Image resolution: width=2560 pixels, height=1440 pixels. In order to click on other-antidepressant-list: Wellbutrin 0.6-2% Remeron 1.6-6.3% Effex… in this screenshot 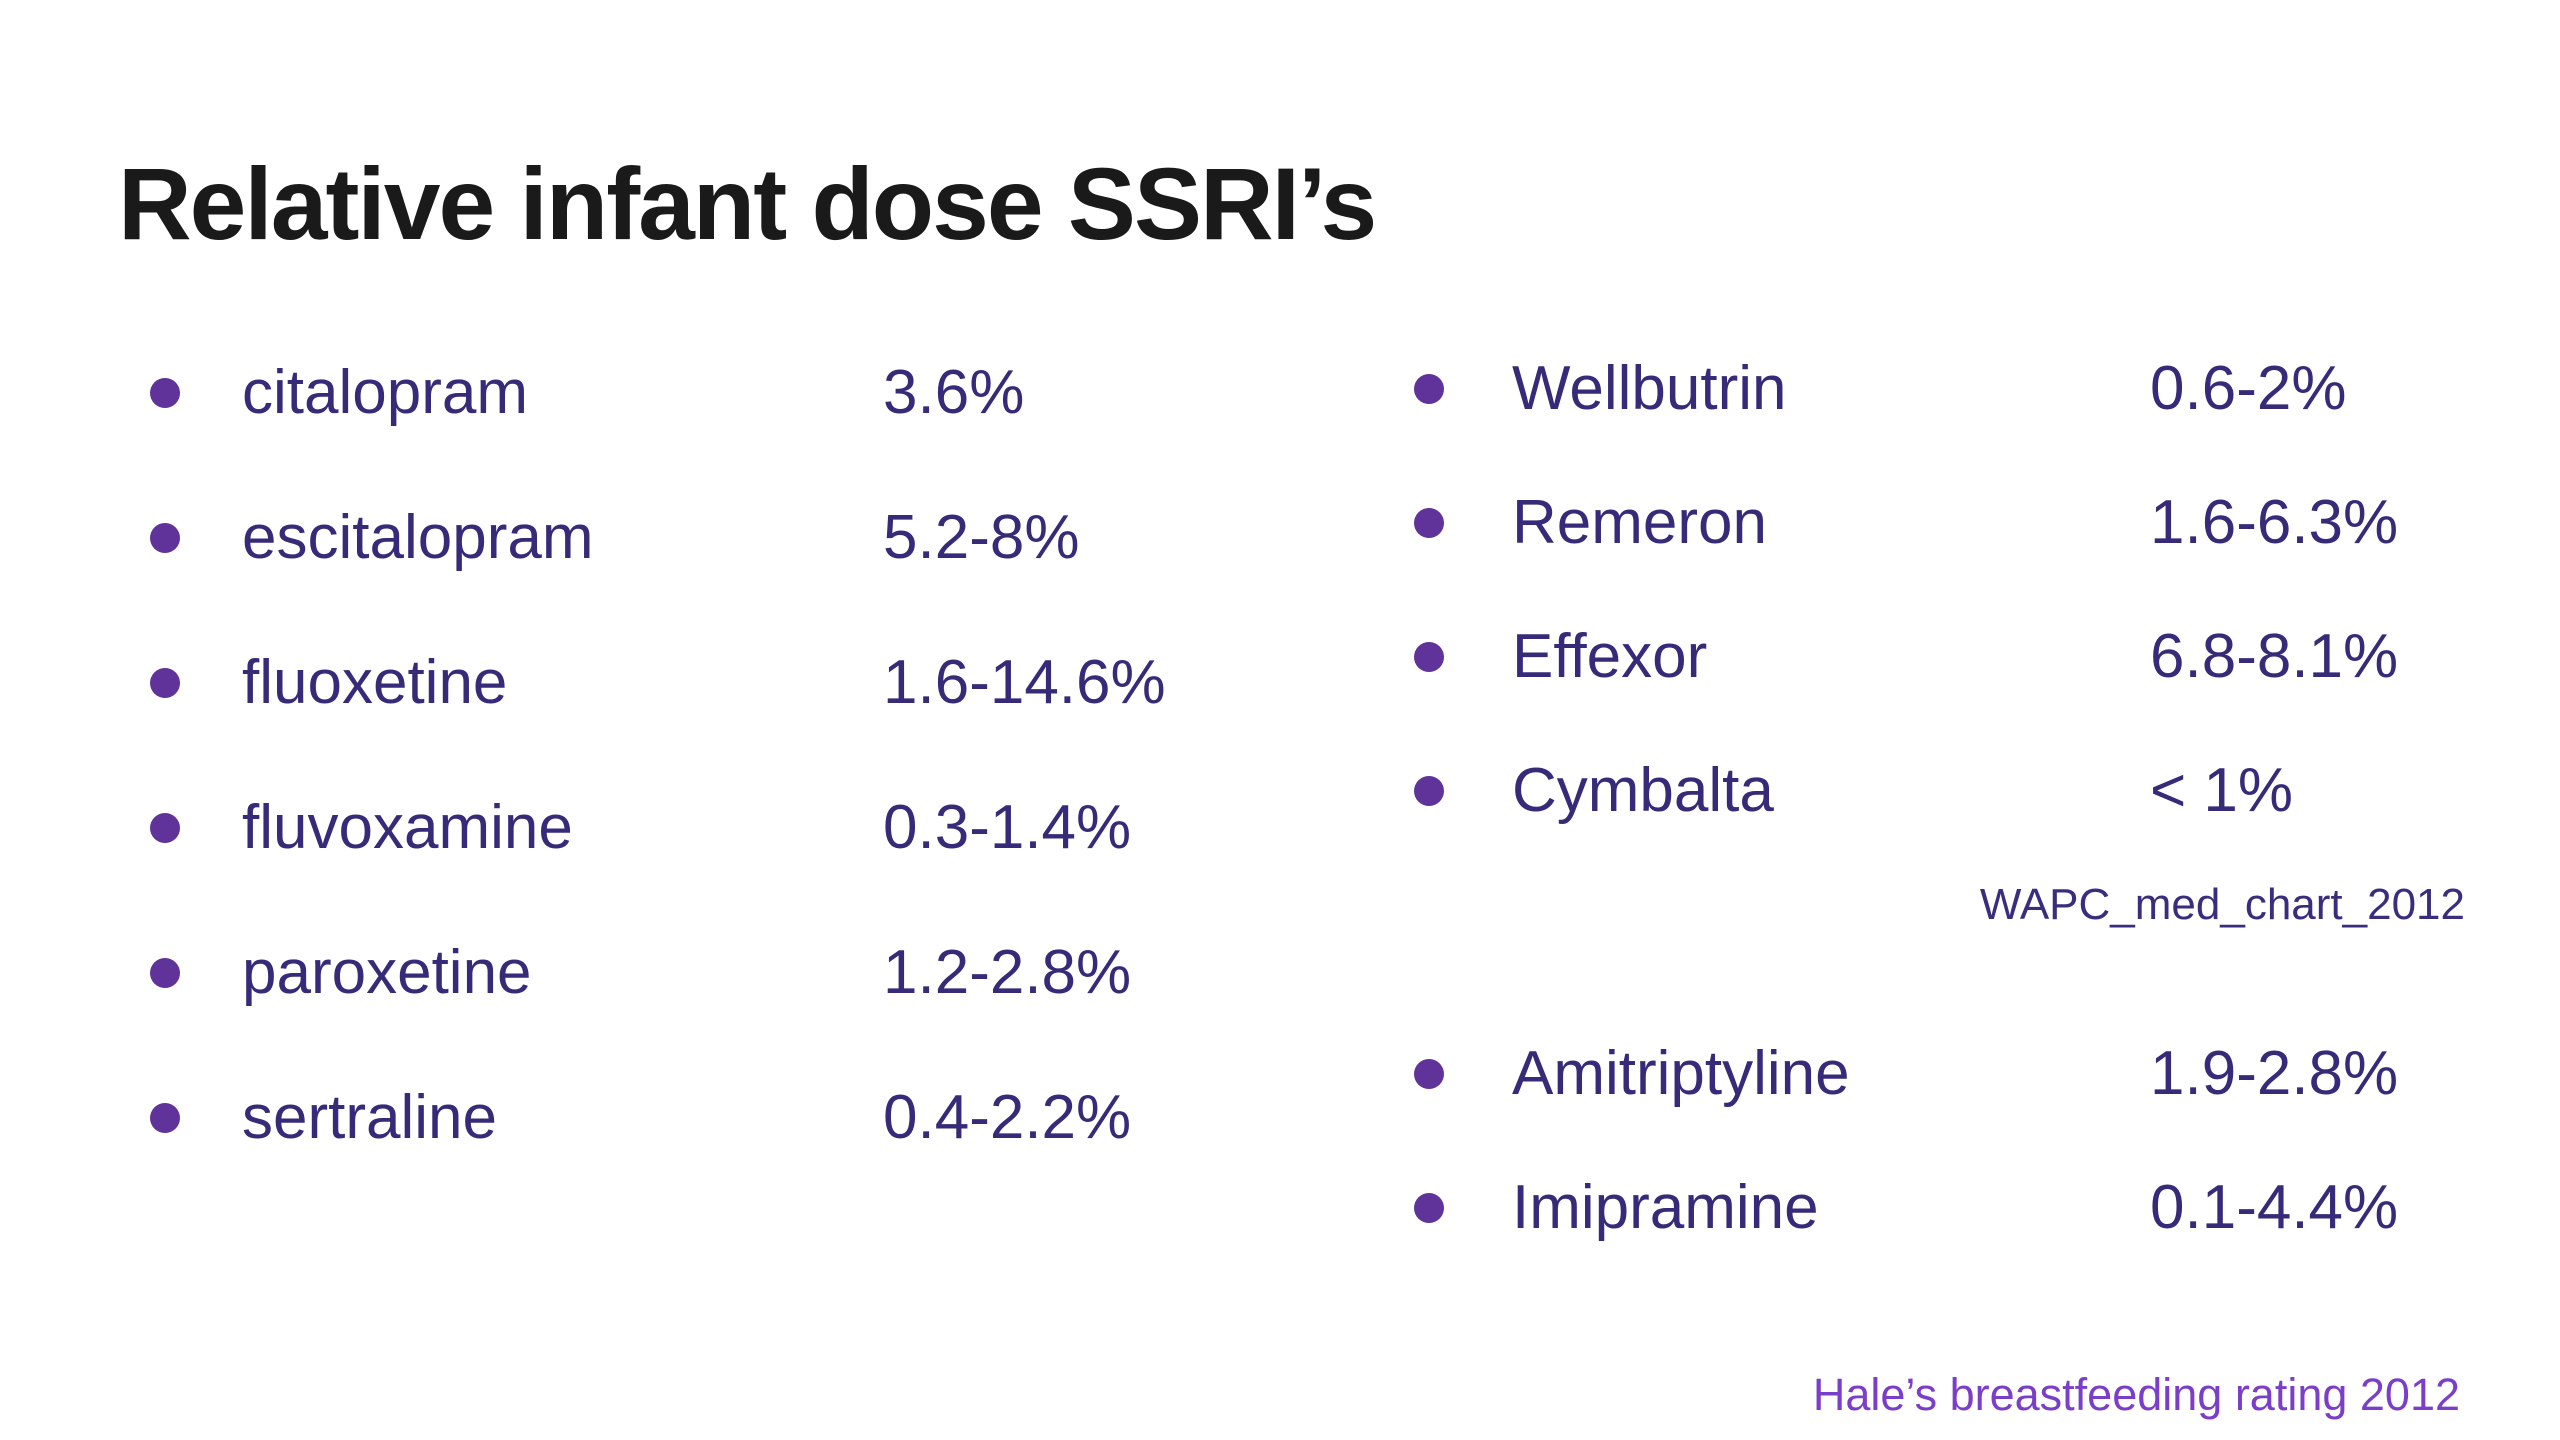, I will do `click(1906, 590)`.